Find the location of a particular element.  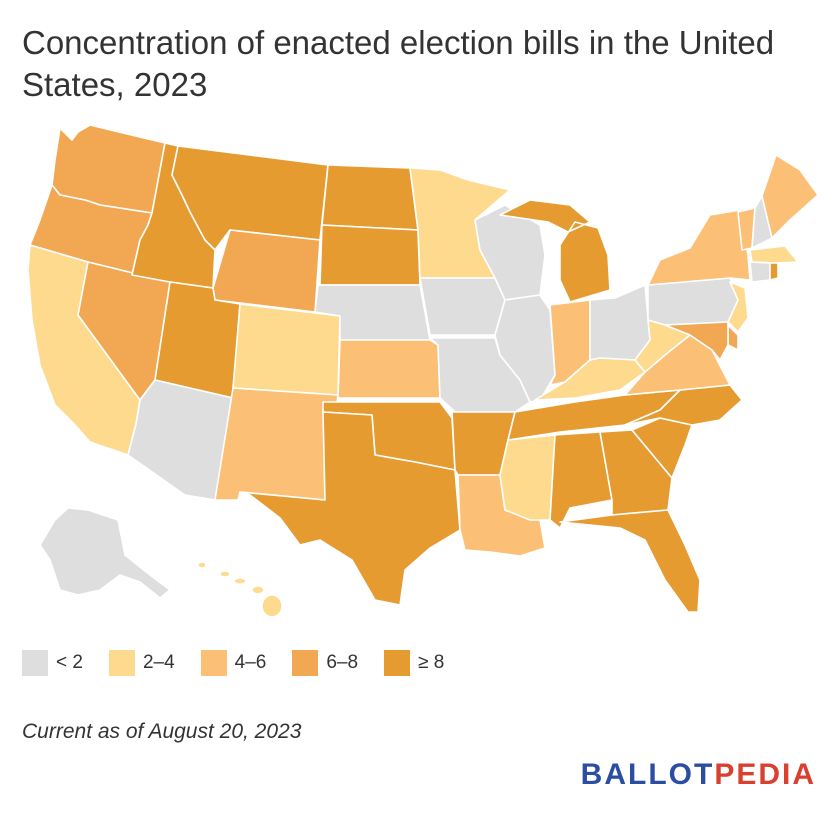

legend-item: ≥ 8 is located at coordinates (414, 663).